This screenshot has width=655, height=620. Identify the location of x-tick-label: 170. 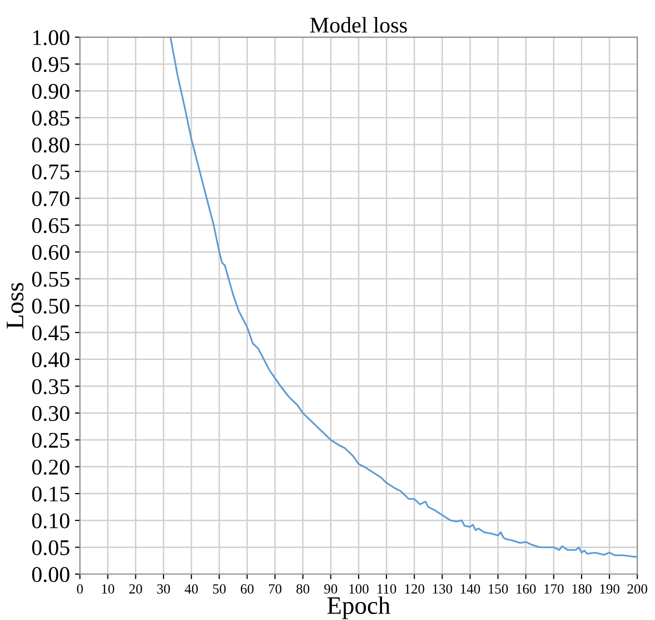
(554, 589).